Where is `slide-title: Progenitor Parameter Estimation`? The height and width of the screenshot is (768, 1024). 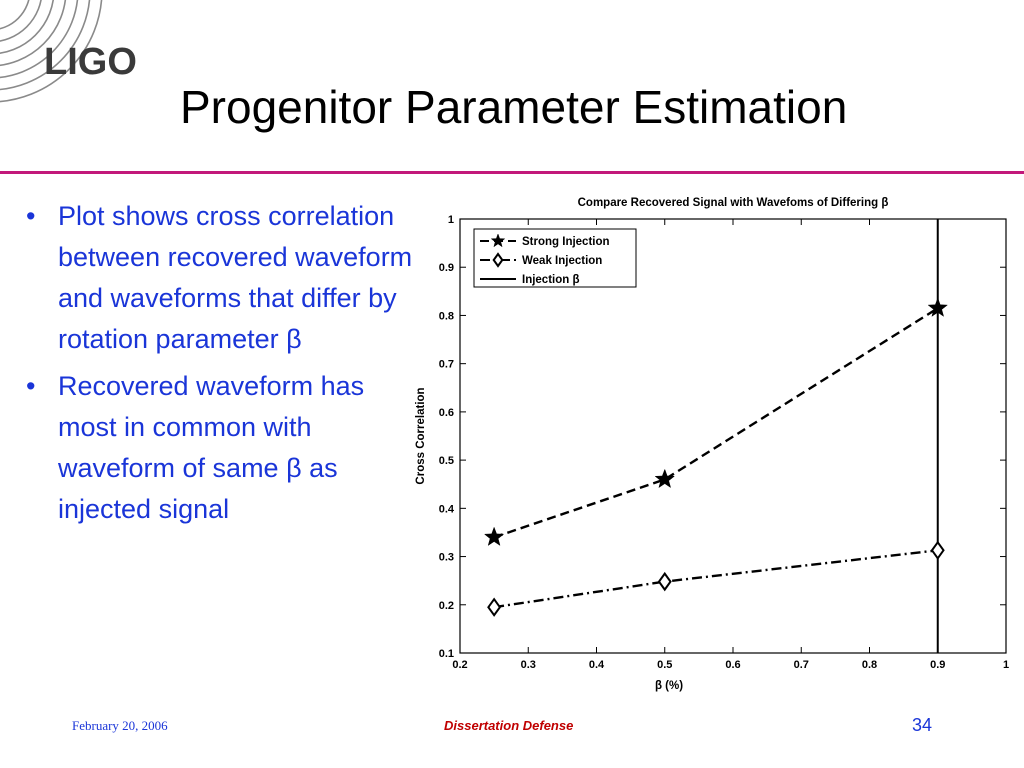
slide-title: Progenitor Parameter Estimation is located at coordinates (514, 107).